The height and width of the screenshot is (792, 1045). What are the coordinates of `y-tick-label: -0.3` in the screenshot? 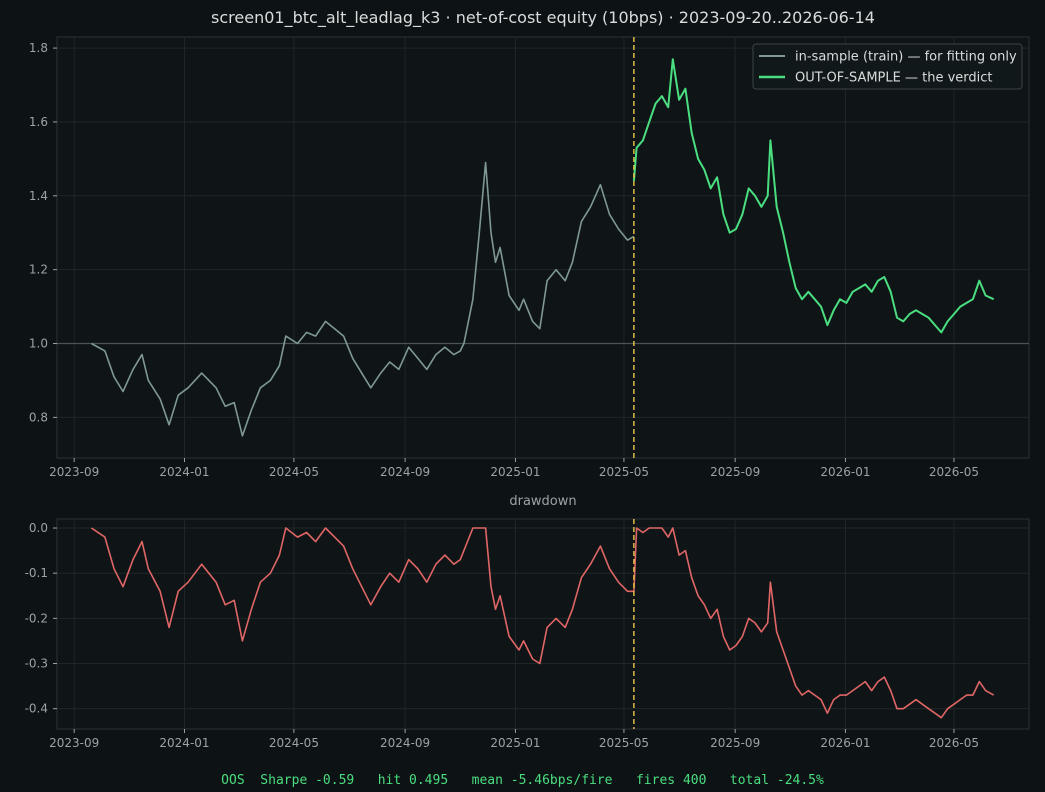 It's located at (36, 664).